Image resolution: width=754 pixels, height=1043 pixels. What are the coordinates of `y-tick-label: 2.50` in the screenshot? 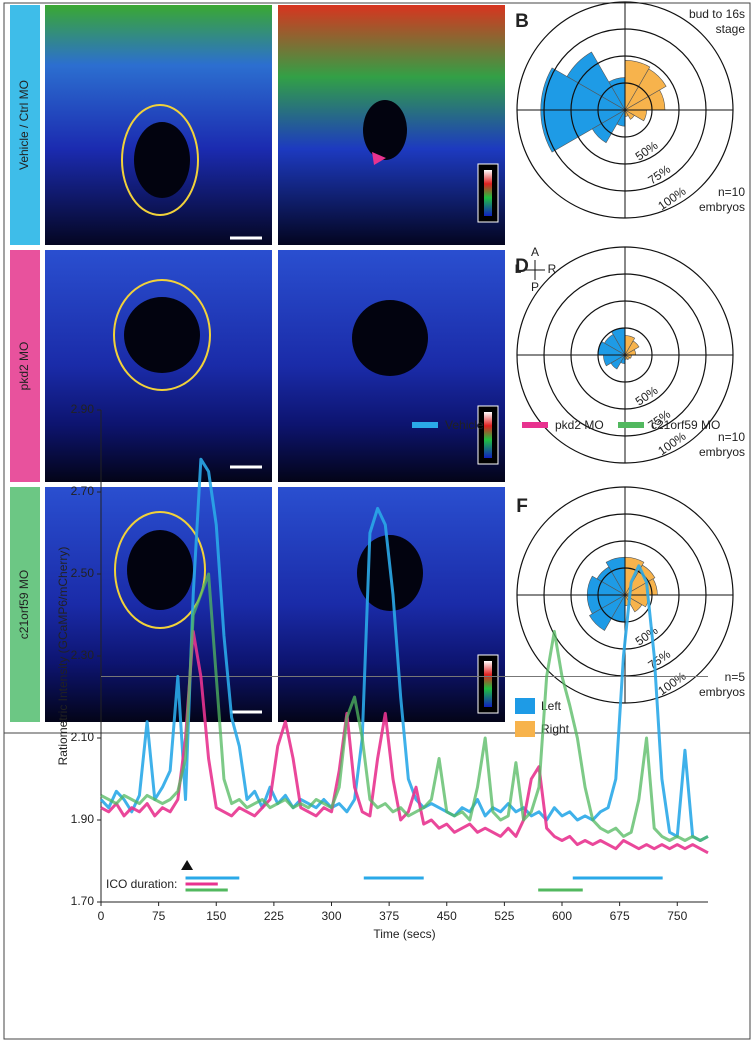 It's located at (83, 573).